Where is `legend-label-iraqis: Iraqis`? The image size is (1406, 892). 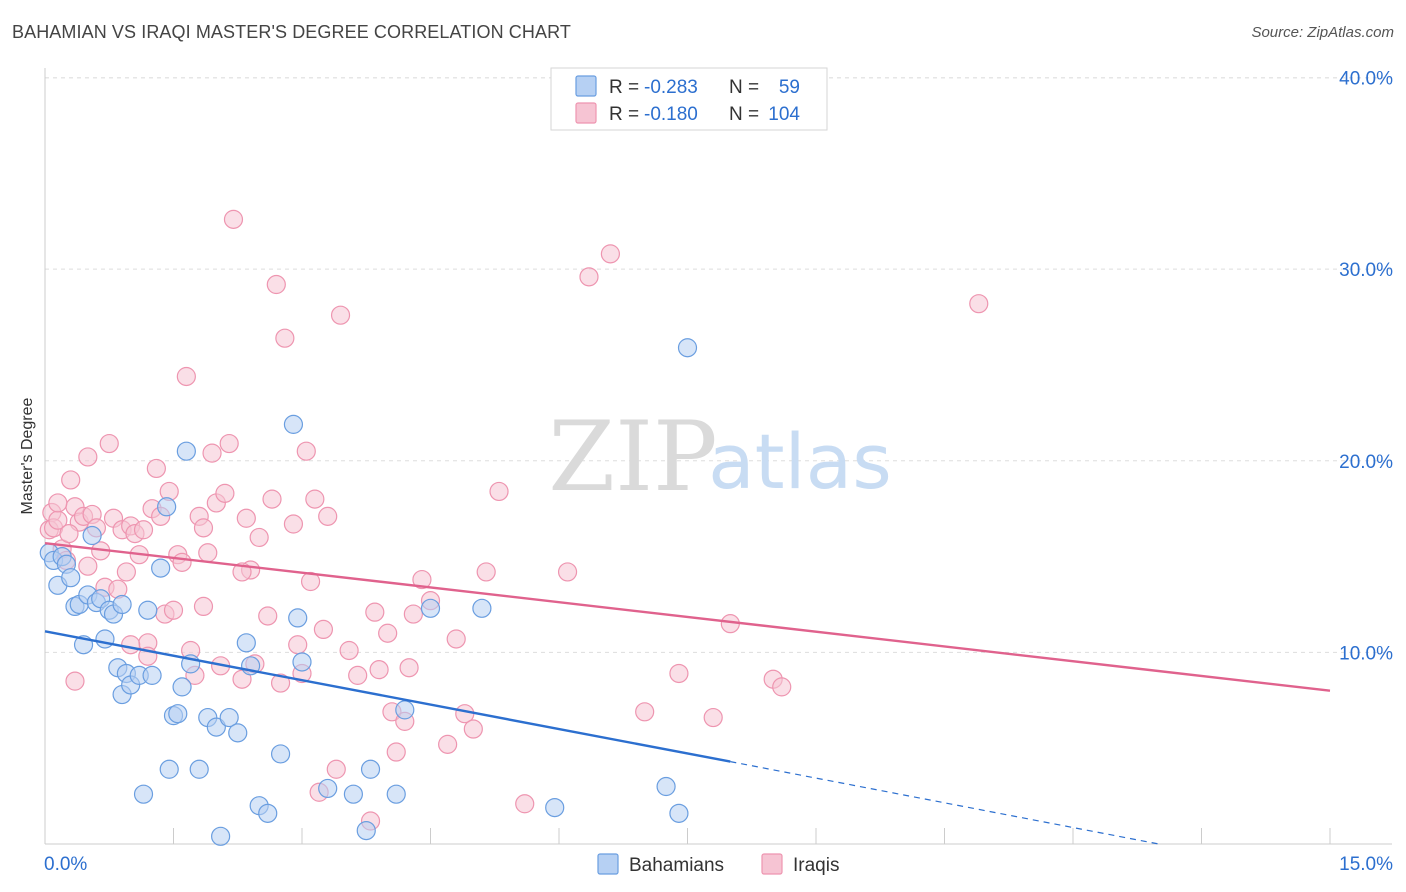
legend-label-iraqis: Iraqis is located at coordinates (816, 865).